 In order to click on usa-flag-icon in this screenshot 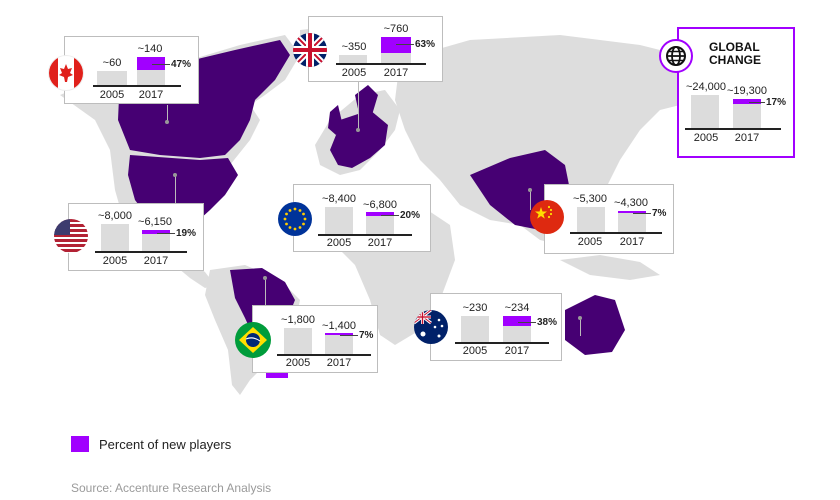, I will do `click(71, 236)`.